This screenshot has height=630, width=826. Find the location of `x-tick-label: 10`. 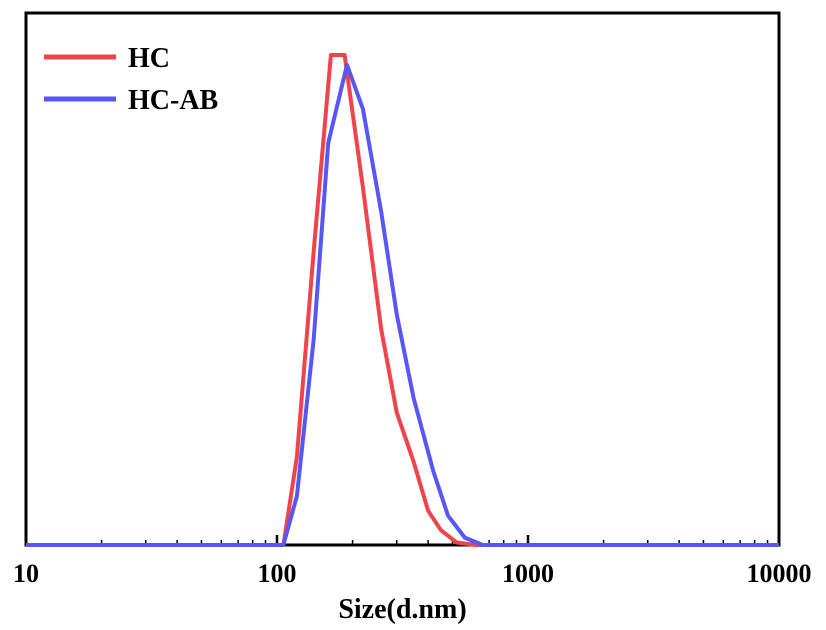

x-tick-label: 10 is located at coordinates (26, 573).